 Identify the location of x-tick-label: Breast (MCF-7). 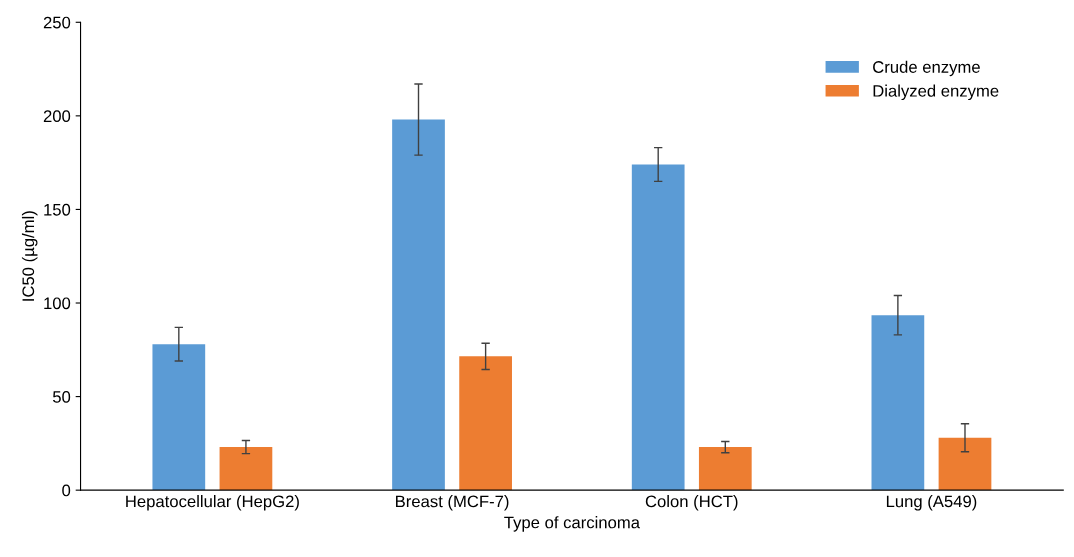
(452, 503).